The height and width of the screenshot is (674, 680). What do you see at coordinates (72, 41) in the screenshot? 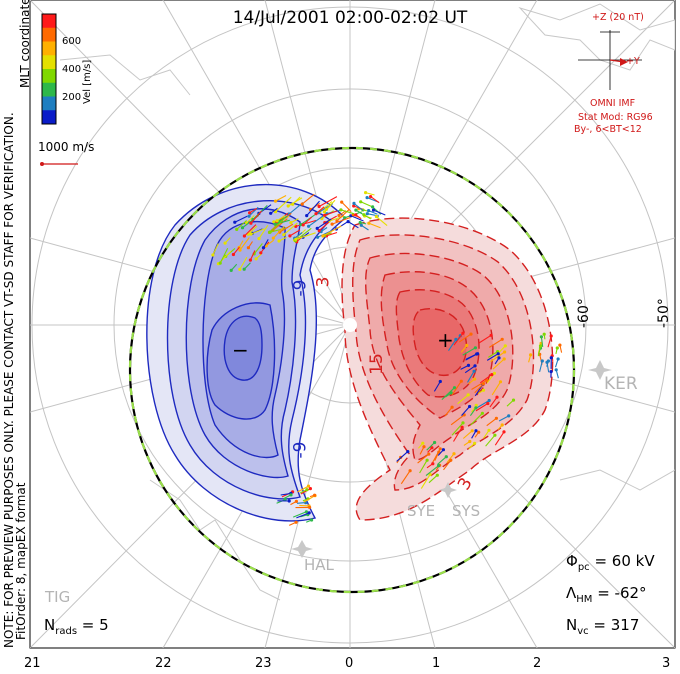
I see `color-tick-600: 600` at bounding box center [72, 41].